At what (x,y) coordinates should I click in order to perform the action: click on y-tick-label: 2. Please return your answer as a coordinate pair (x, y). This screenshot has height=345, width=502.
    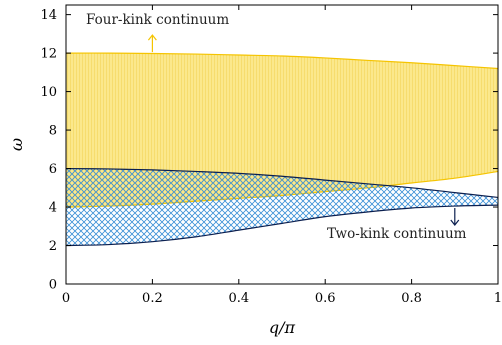
    Looking at the image, I should click on (53, 246).